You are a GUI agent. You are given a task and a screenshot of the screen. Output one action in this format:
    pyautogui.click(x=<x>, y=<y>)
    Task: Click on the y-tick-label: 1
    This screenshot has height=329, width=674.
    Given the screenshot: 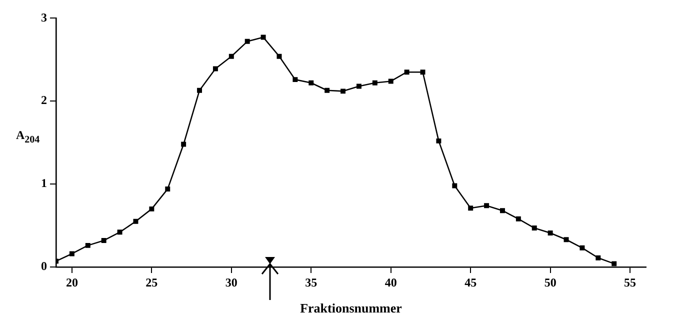 What is the action you would take?
    pyautogui.click(x=44, y=183)
    